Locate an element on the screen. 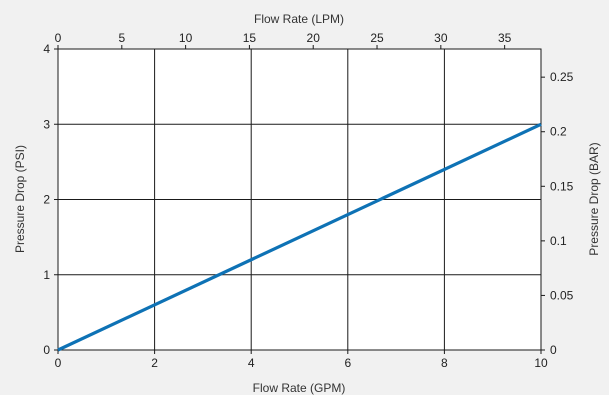 This screenshot has width=609, height=395. left-tick-label: 4 is located at coordinates (46, 49).